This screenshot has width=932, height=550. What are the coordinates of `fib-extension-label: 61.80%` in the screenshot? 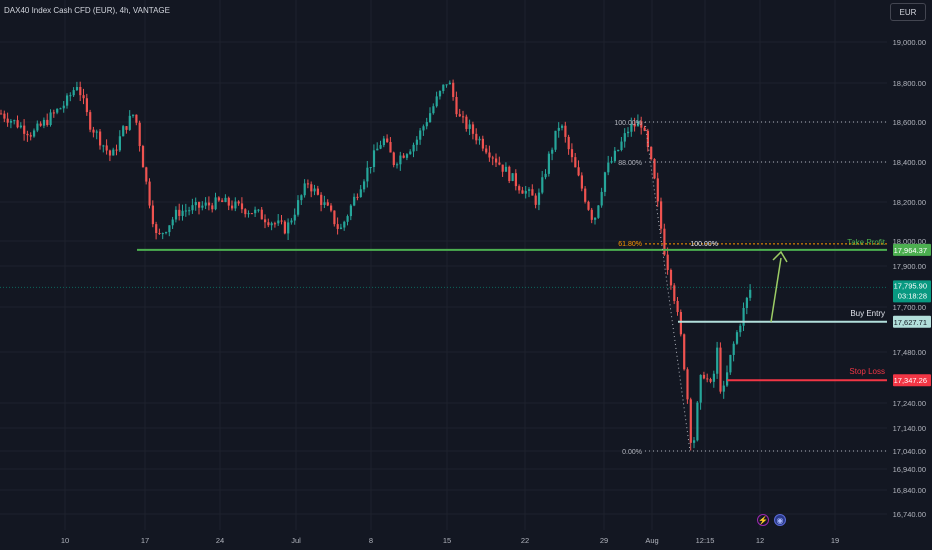 It's located at (630, 244).